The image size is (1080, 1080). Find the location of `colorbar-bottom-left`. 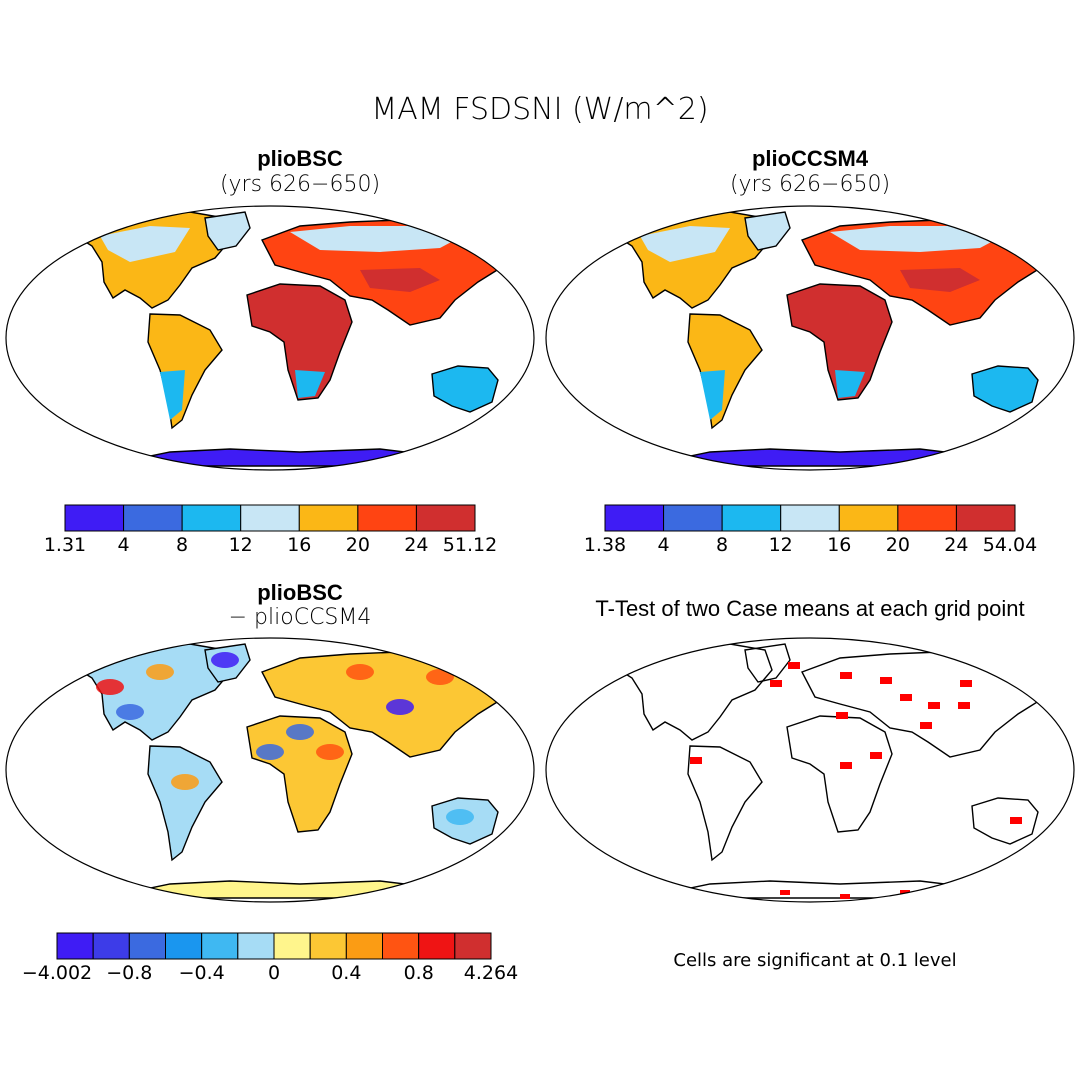

colorbar-bottom-left is located at coordinates (274, 946).